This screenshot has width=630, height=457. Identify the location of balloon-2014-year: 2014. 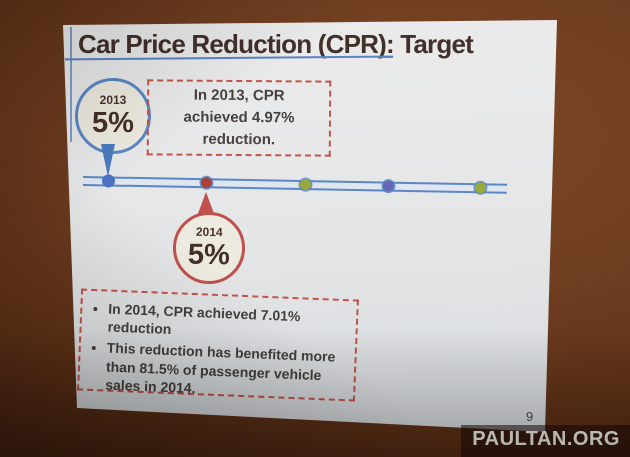
(209, 231).